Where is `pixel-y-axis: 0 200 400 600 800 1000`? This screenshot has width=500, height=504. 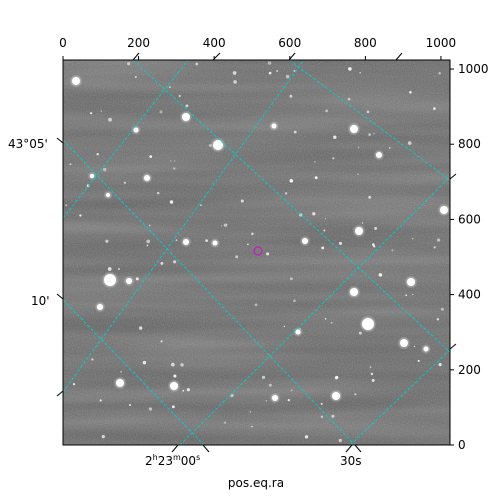
pixel-y-axis: 0 200 400 600 800 1000 is located at coordinates (469, 257).